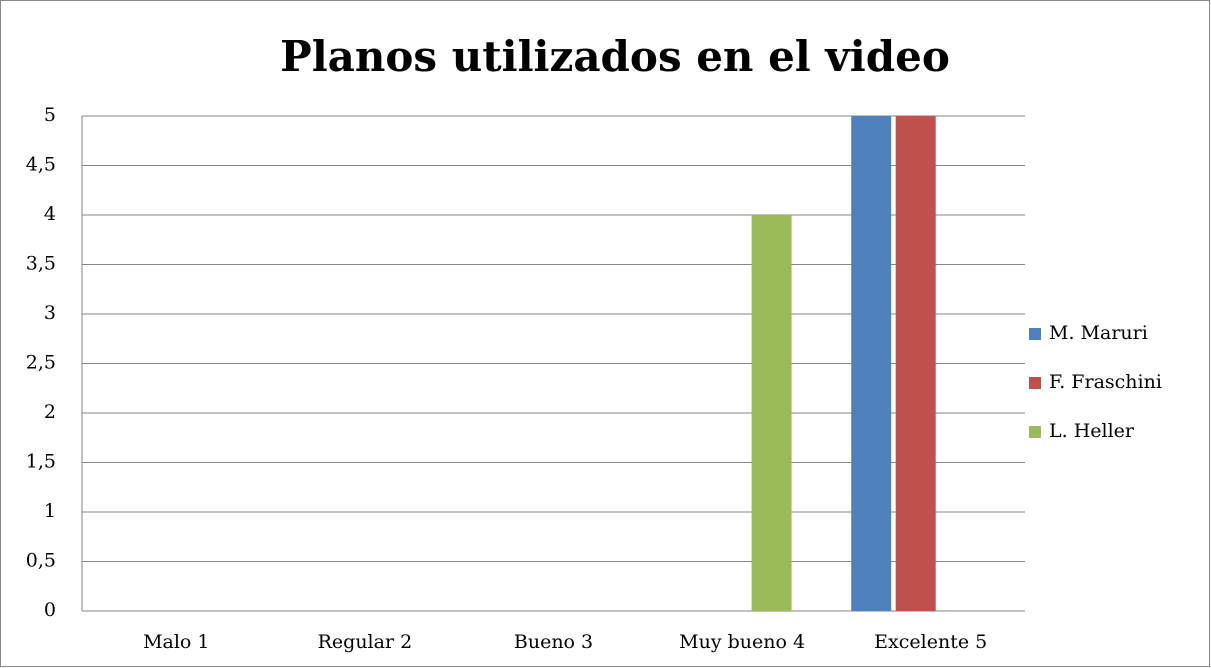 The width and height of the screenshot is (1211, 668). Describe the element at coordinates (41, 462) in the screenshot. I see `y-tick-label: 1,5` at that location.